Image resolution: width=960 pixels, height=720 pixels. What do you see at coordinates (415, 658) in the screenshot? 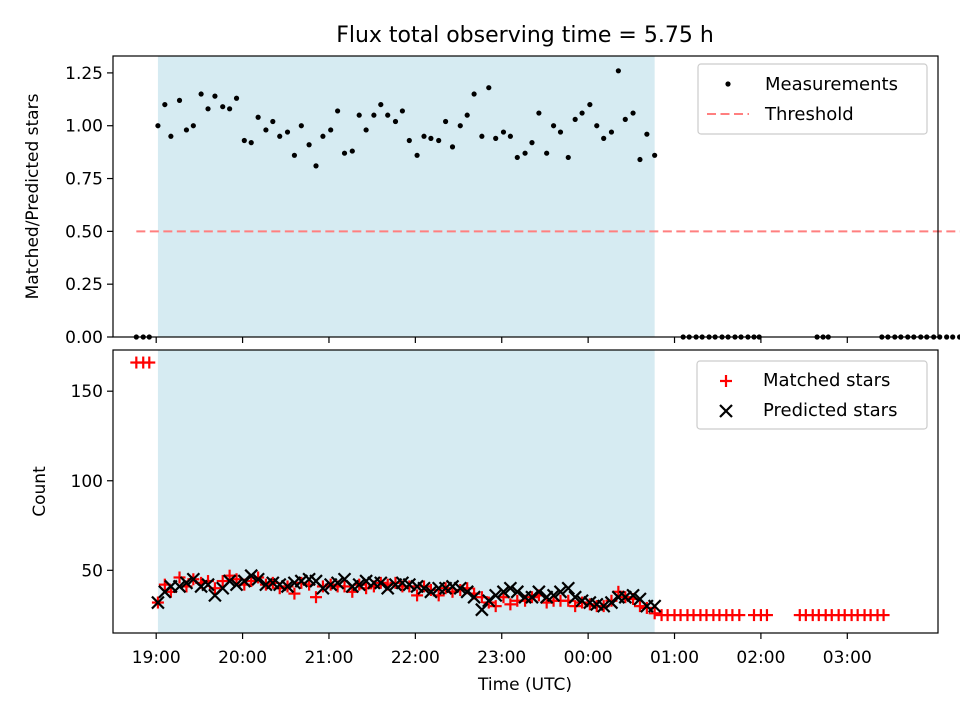
I see `x-tick-label: 22:00` at bounding box center [415, 658].